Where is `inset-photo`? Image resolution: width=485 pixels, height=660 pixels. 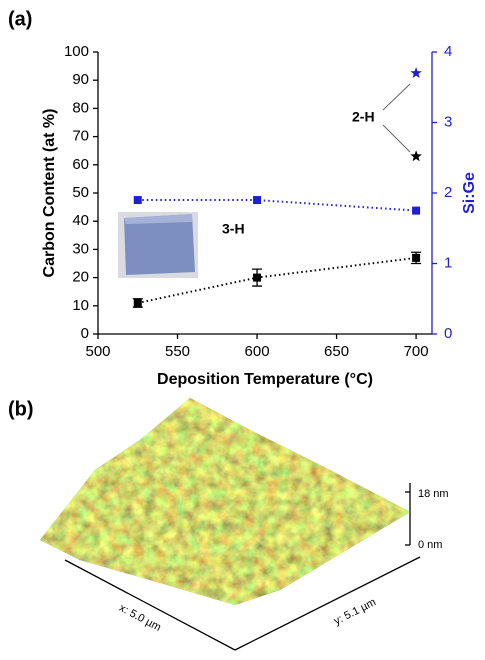 inset-photo is located at coordinates (158, 245).